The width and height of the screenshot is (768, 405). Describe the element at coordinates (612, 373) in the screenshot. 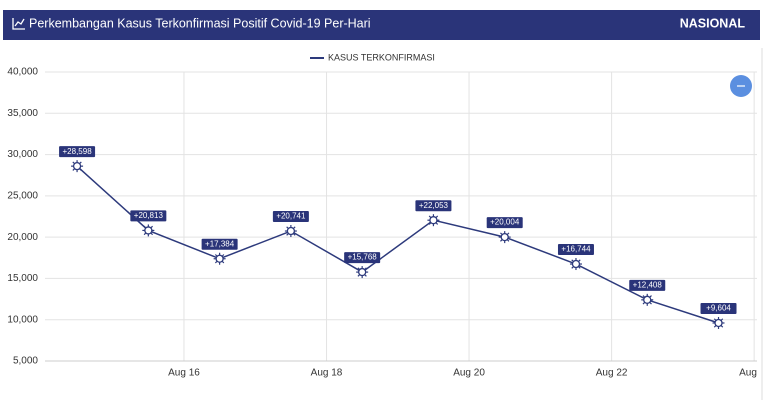

I see `x-tick-label: Aug 22` at that location.